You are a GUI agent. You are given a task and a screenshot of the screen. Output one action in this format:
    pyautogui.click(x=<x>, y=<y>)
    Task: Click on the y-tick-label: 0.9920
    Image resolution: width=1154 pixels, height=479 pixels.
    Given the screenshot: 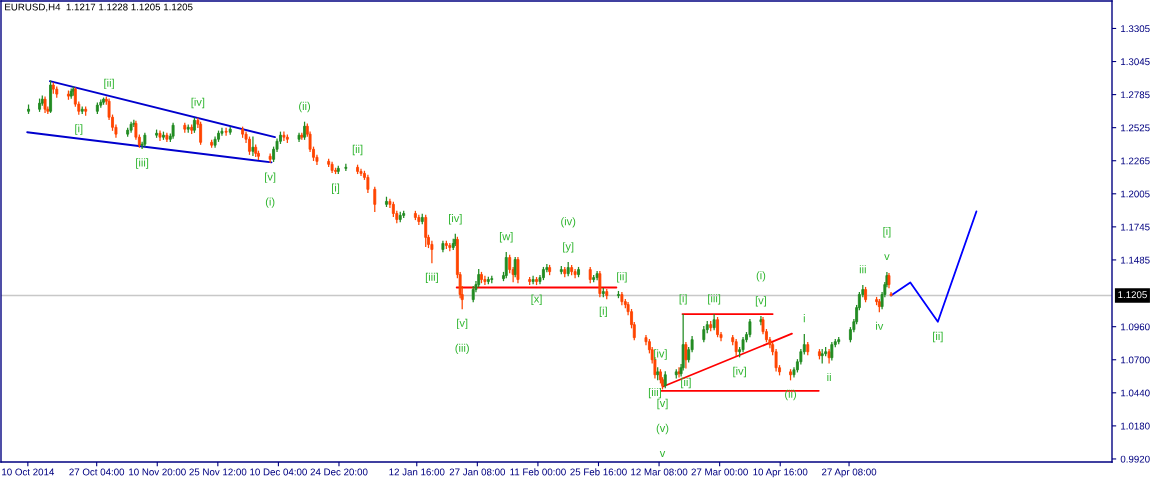 What is the action you would take?
    pyautogui.click(x=1135, y=459)
    